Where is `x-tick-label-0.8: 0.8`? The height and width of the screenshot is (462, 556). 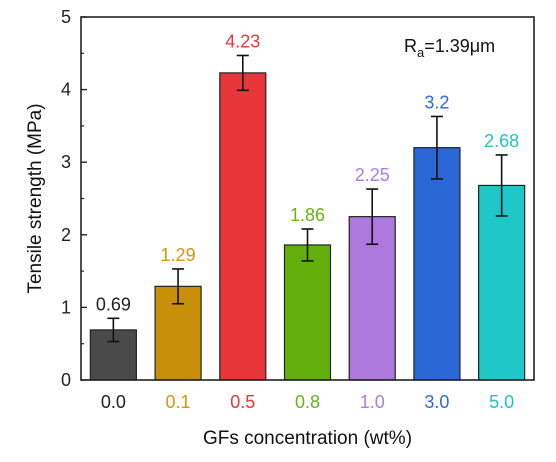 x-tick-label-0.8: 0.8 is located at coordinates (307, 402).